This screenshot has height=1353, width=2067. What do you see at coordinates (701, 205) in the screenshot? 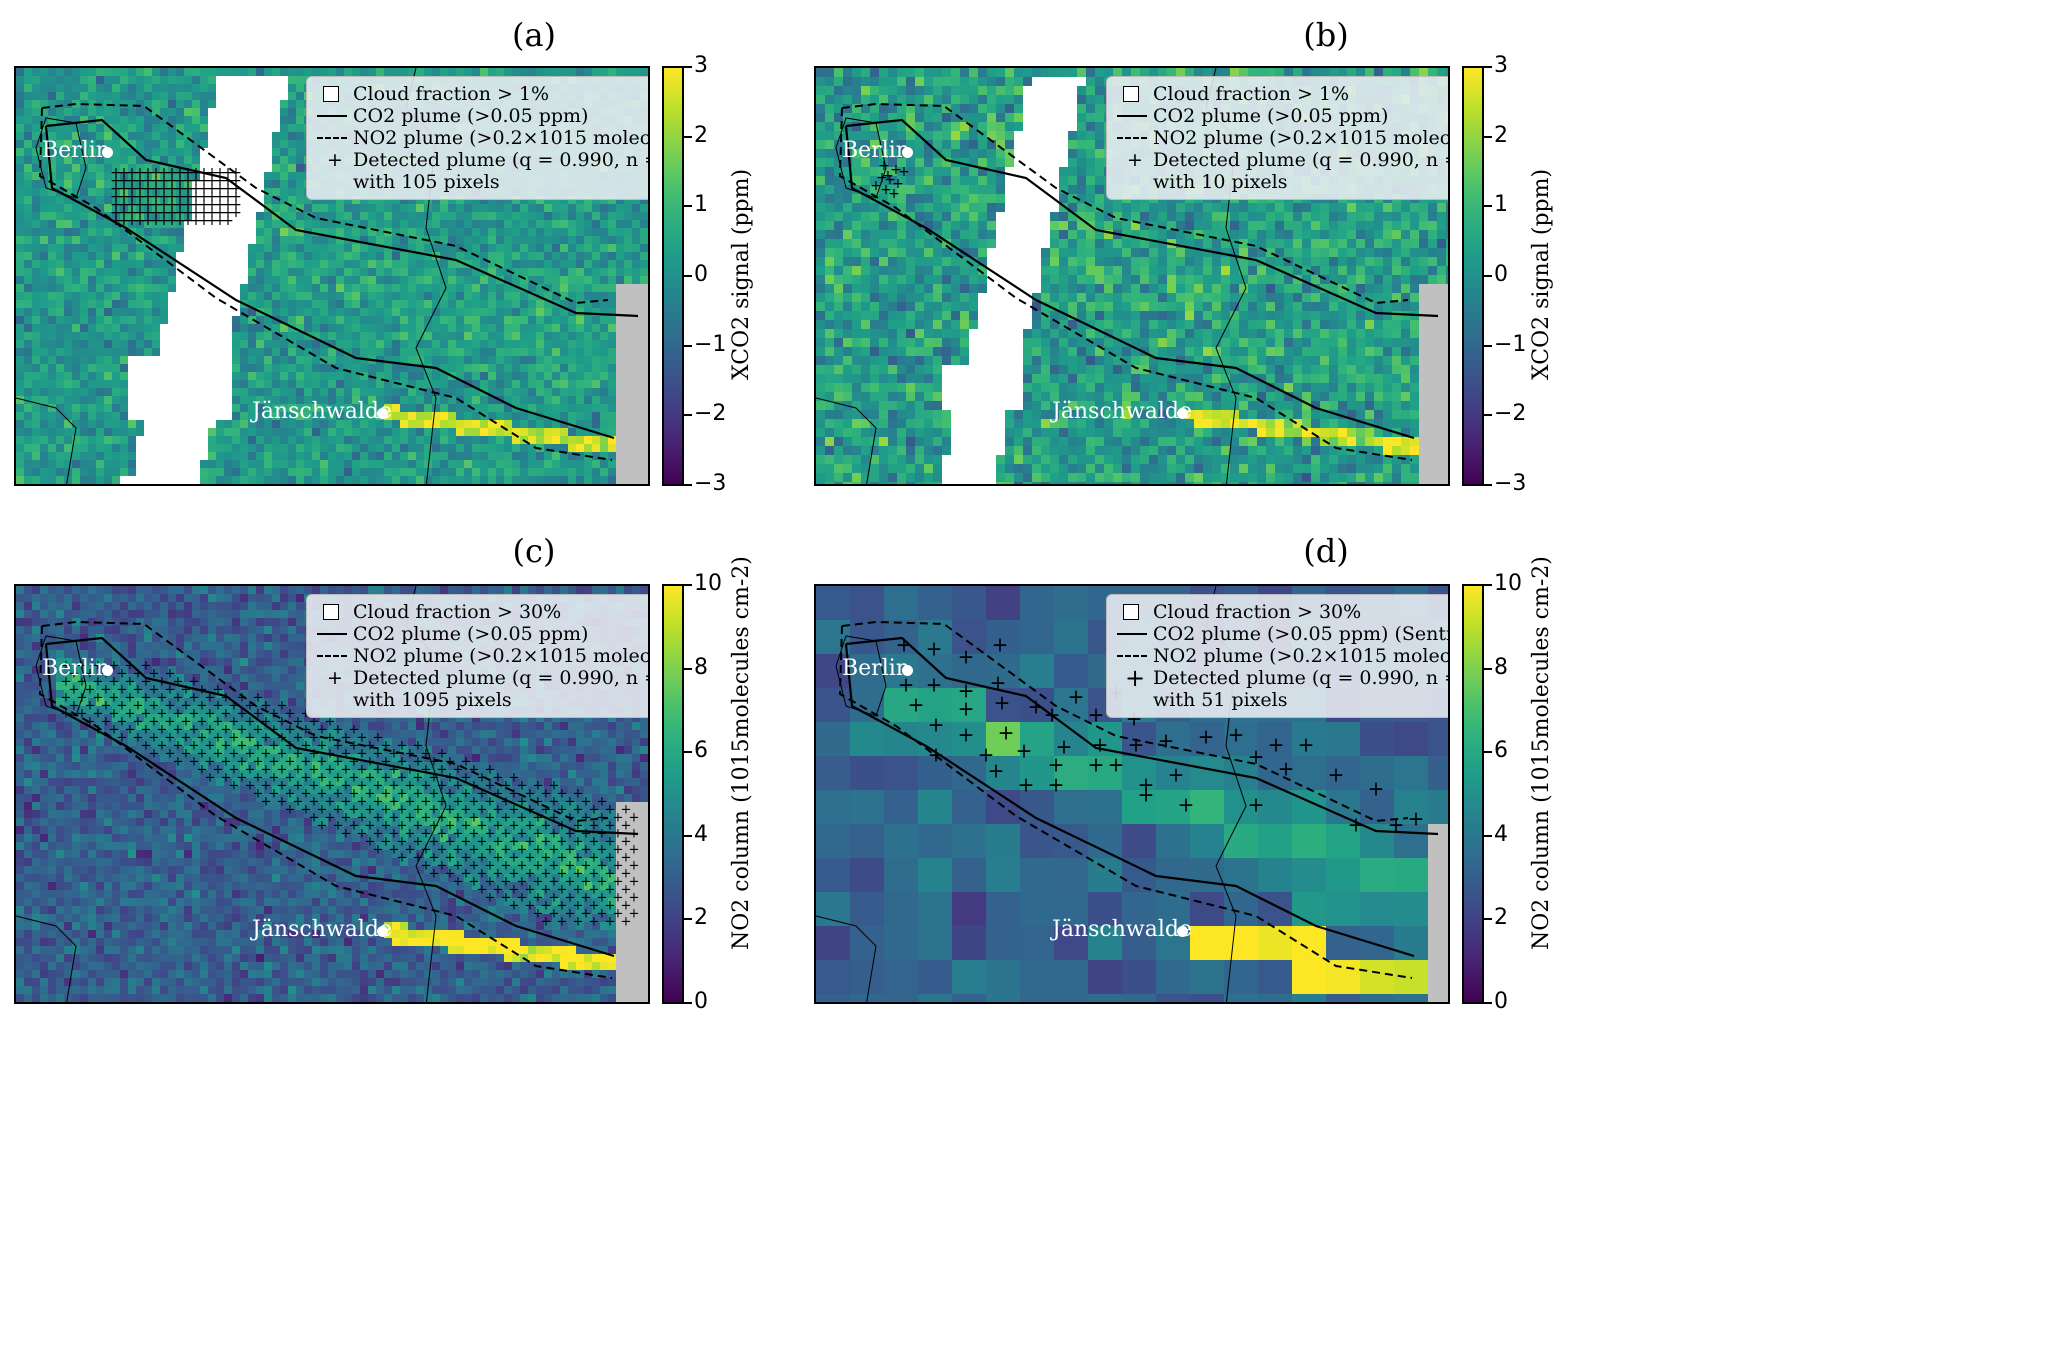
I see `colorbar-tick-label: 1` at bounding box center [701, 205].